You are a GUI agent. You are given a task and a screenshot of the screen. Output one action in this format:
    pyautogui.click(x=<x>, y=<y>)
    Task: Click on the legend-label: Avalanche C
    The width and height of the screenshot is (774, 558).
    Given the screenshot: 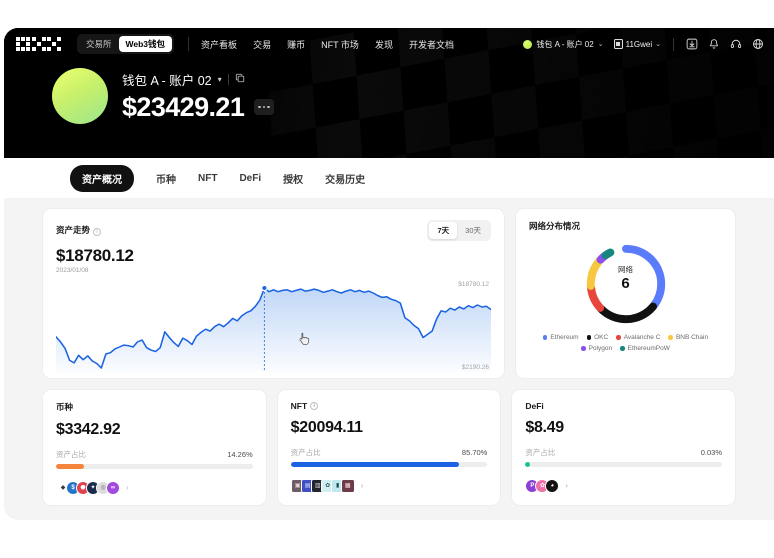 What is the action you would take?
    pyautogui.click(x=642, y=337)
    